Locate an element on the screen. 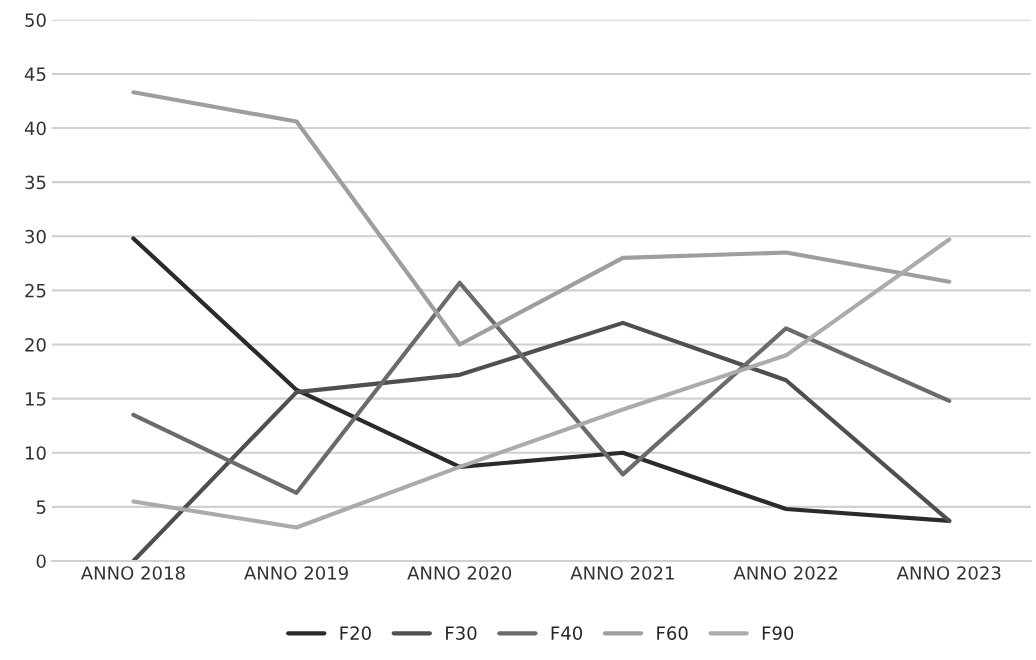 This screenshot has height=660, width=1036. x-tick-label: ANNO 2018 is located at coordinates (132, 573).